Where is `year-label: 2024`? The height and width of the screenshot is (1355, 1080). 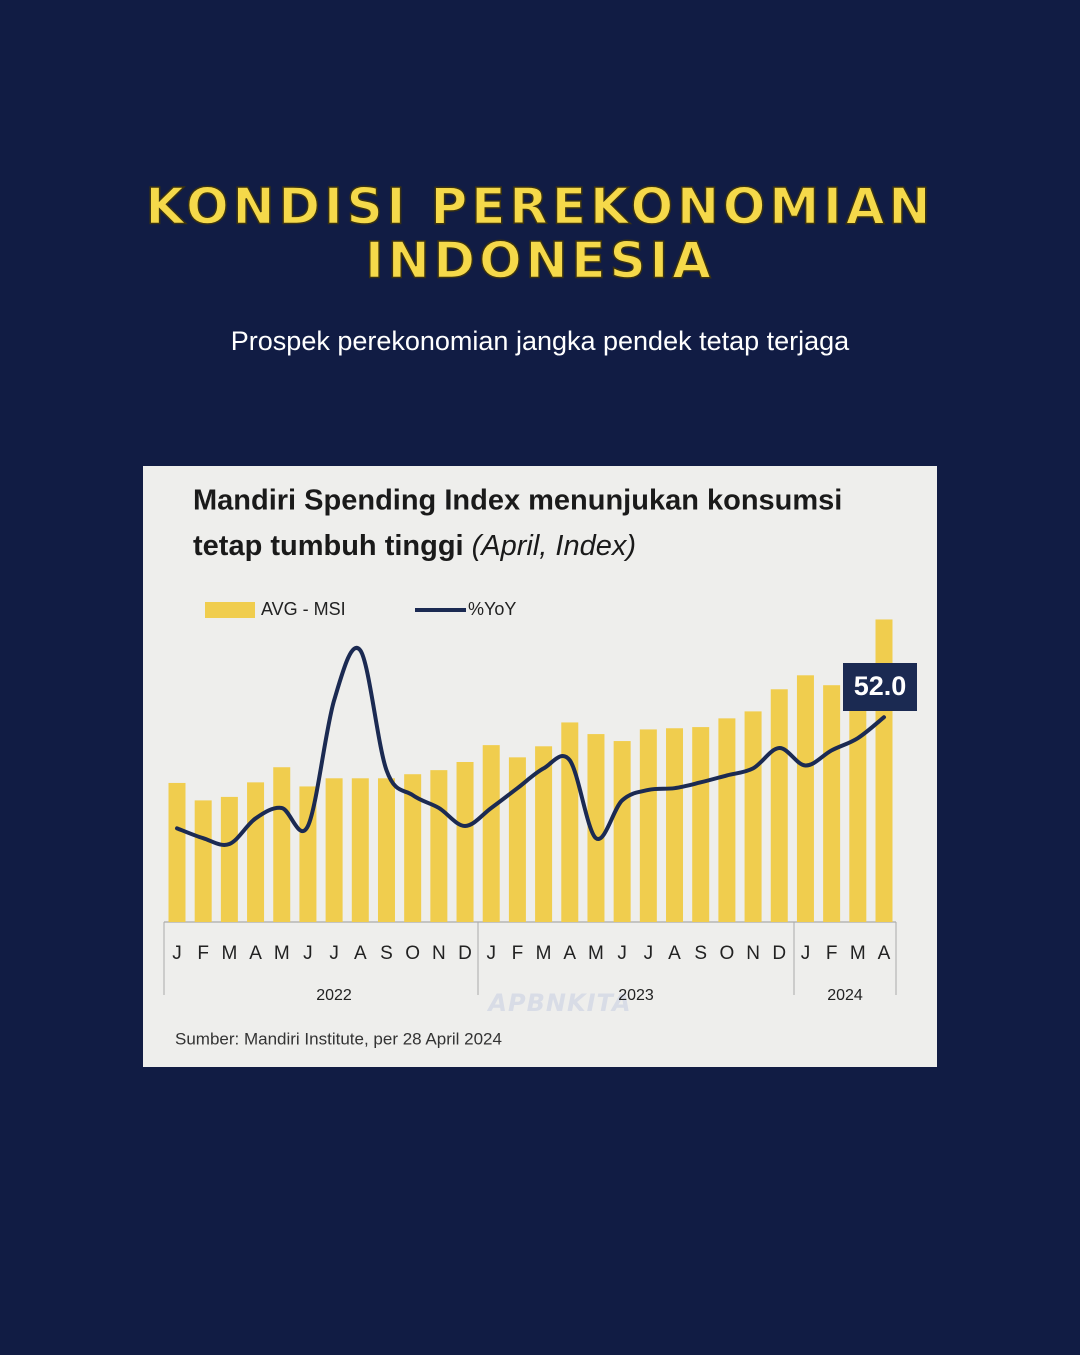
year-label: 2024 is located at coordinates (845, 995).